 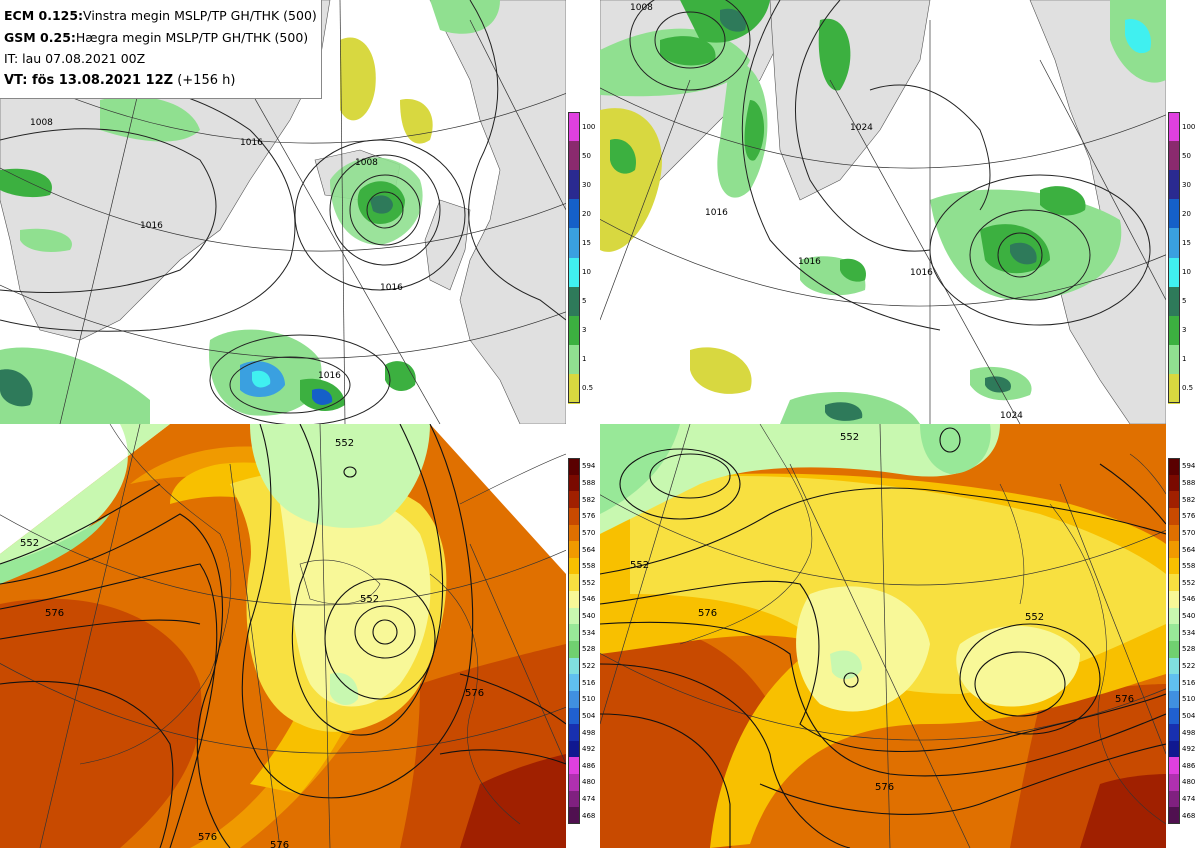 I want to click on colorbar-label: 540, so click(x=589, y=616).